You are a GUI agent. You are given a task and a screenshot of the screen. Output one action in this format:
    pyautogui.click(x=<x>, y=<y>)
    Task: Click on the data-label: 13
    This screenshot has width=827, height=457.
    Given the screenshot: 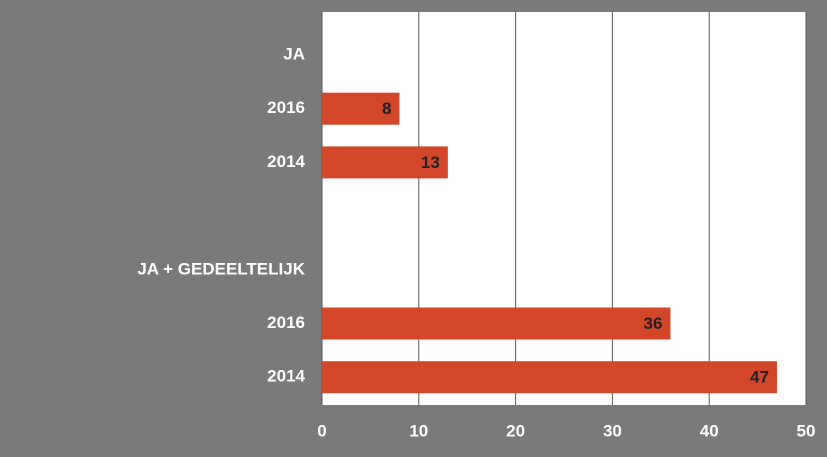 What is the action you would take?
    pyautogui.click(x=430, y=162)
    